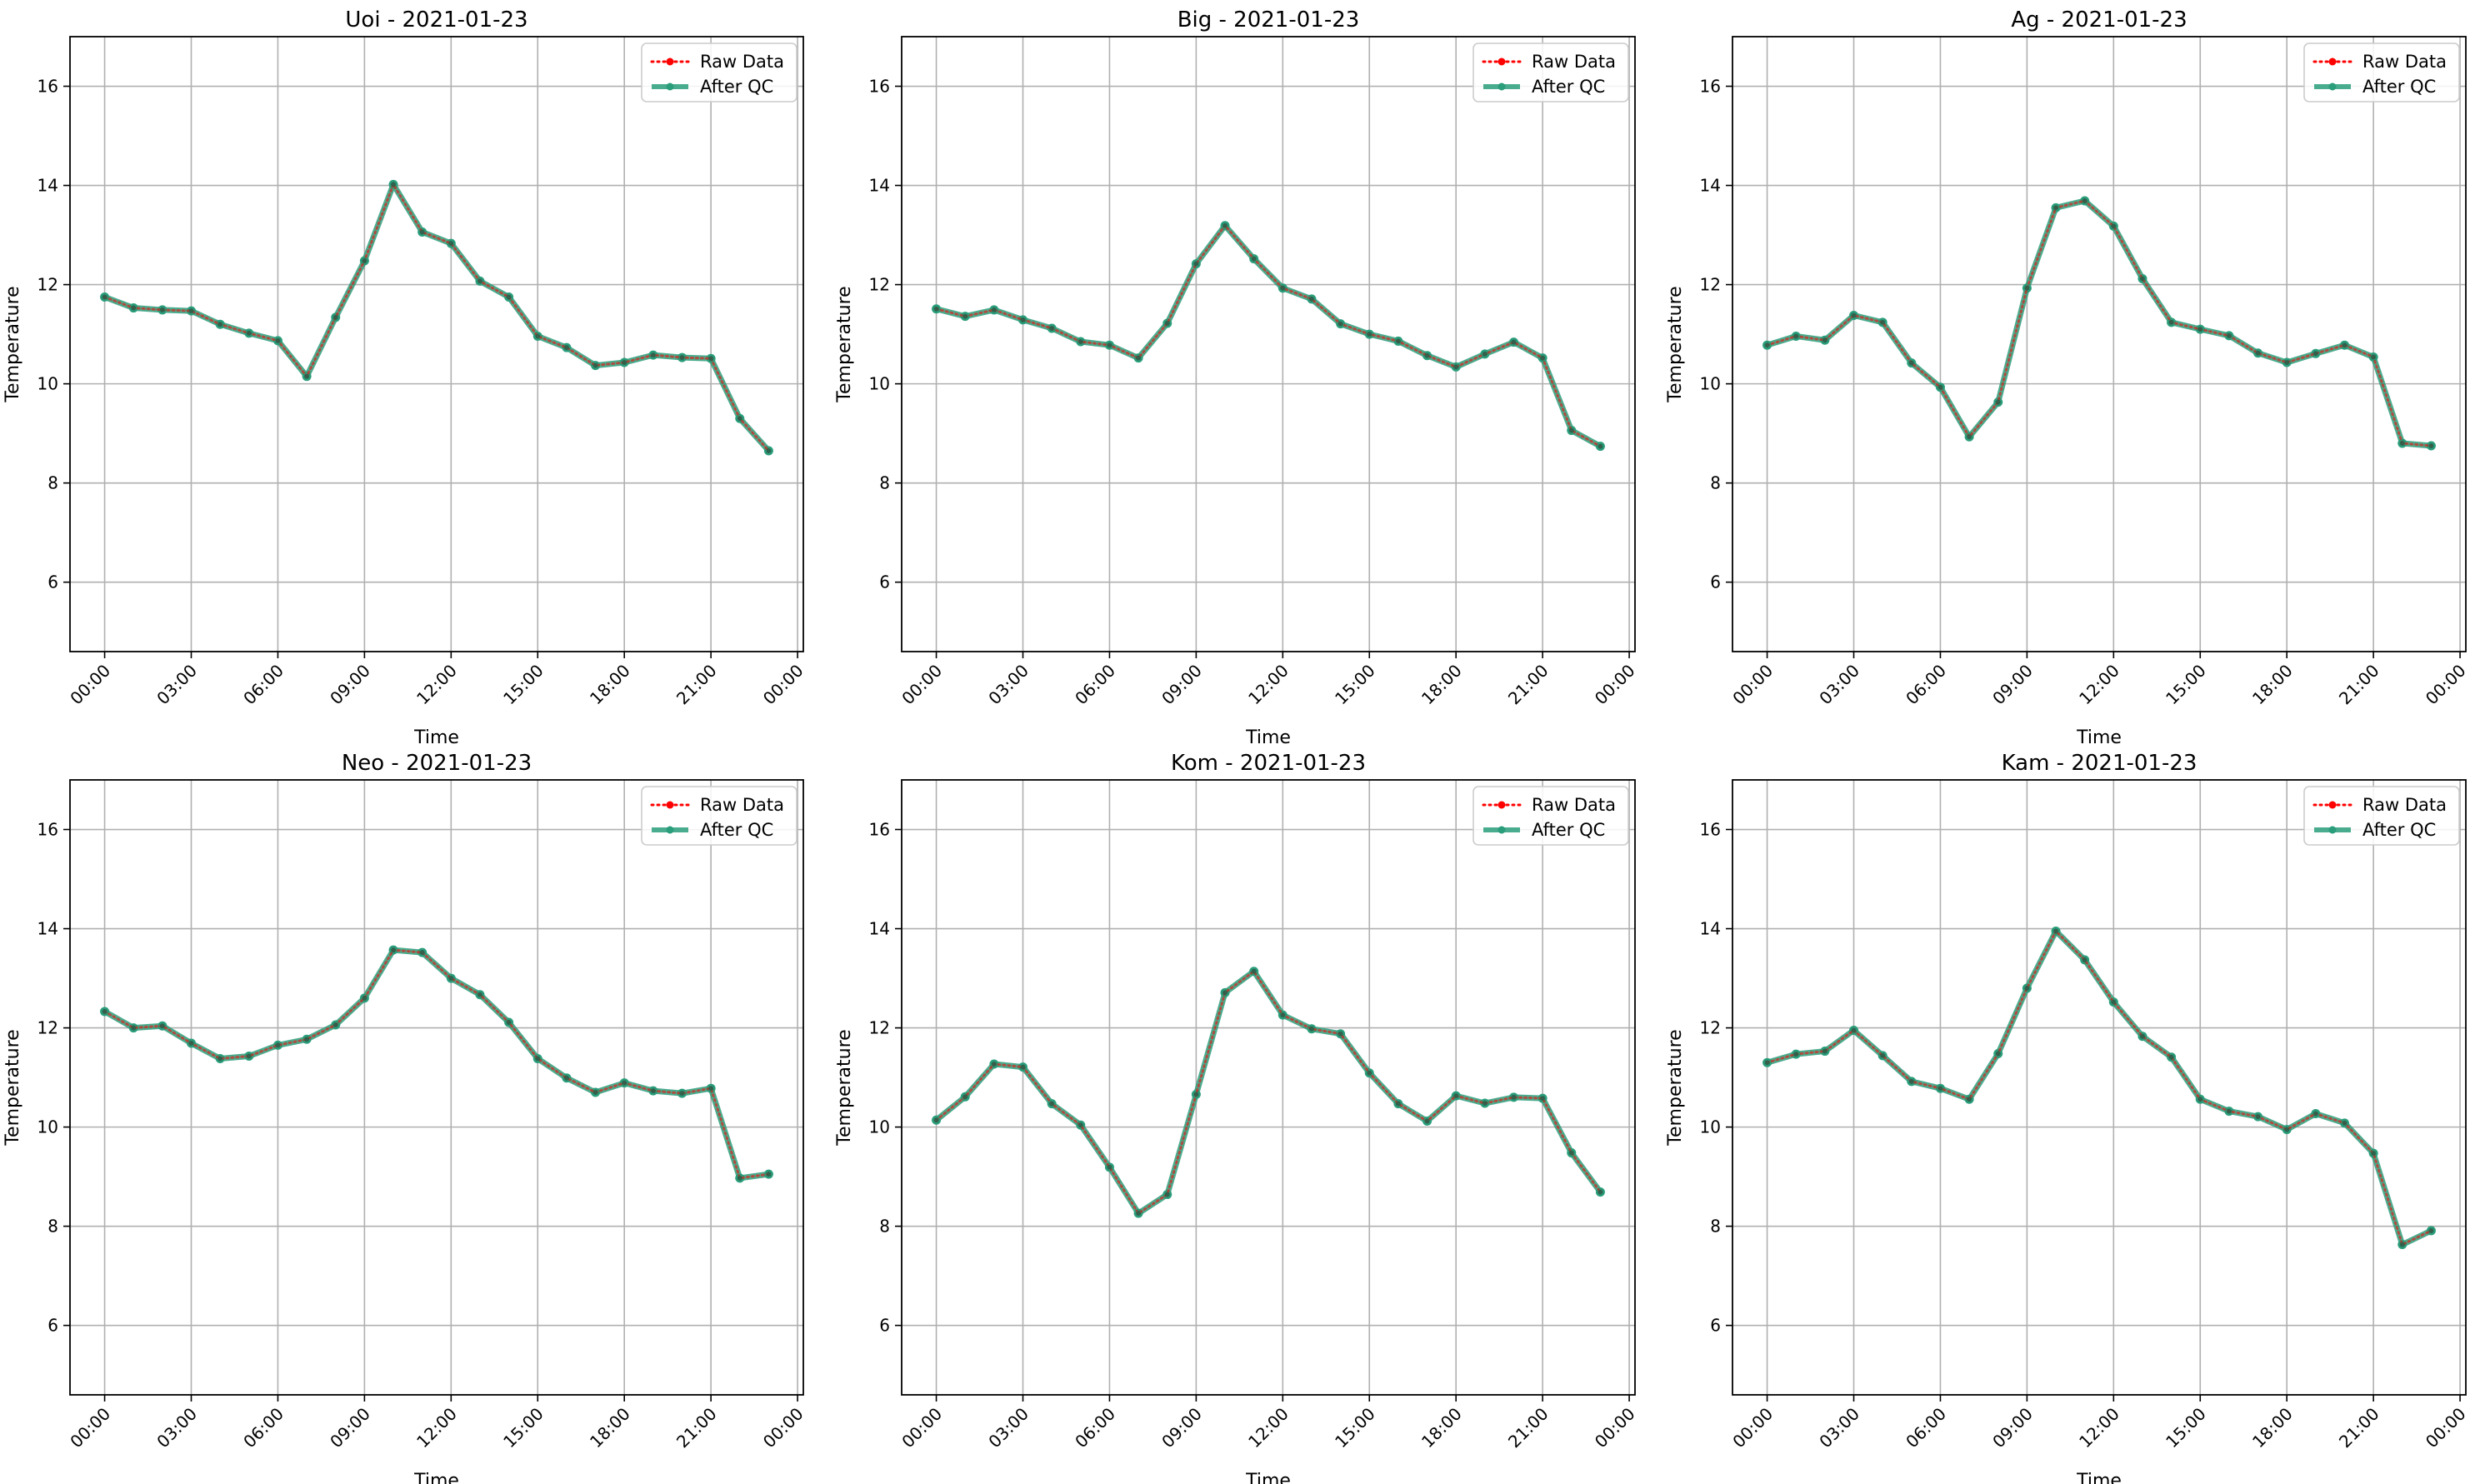  Describe the element at coordinates (437, 317) in the screenshot. I see `series-line-after-qc` at that location.